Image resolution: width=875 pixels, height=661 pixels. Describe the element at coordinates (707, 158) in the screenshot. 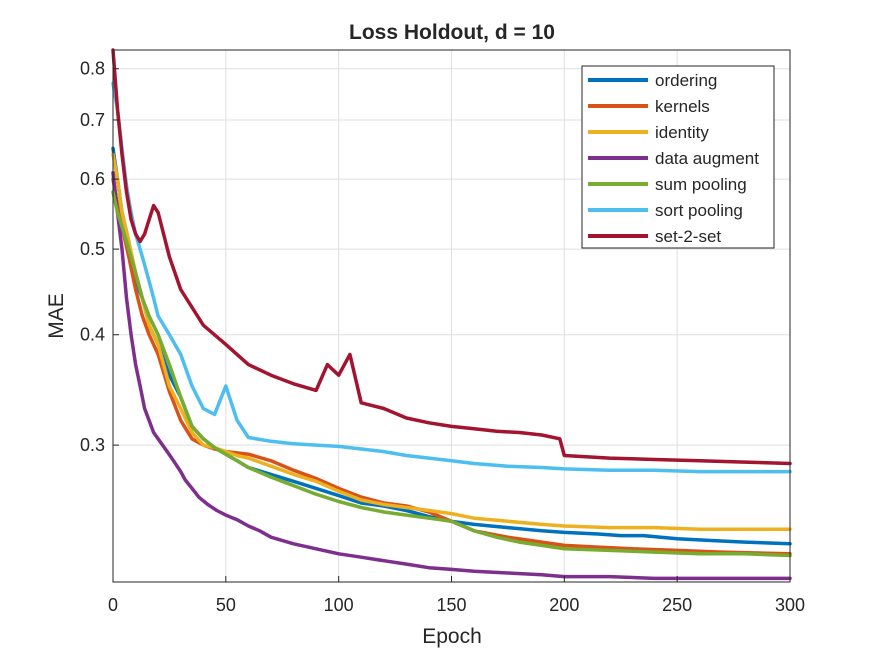

I see `legend-entry: data augment` at that location.